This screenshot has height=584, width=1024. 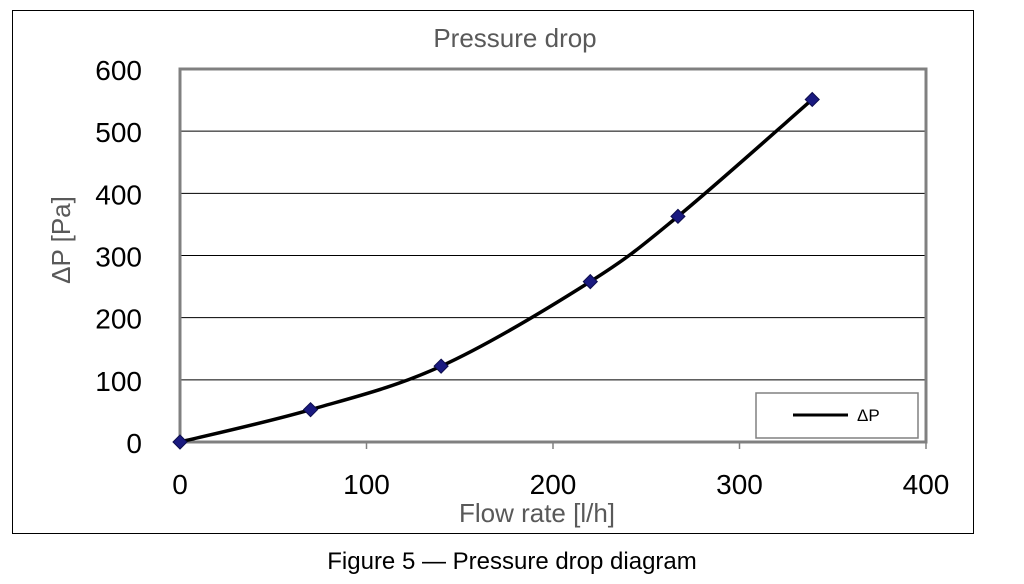 What do you see at coordinates (61, 240) in the screenshot?
I see `y-axis-label: ΔP [Pa]` at bounding box center [61, 240].